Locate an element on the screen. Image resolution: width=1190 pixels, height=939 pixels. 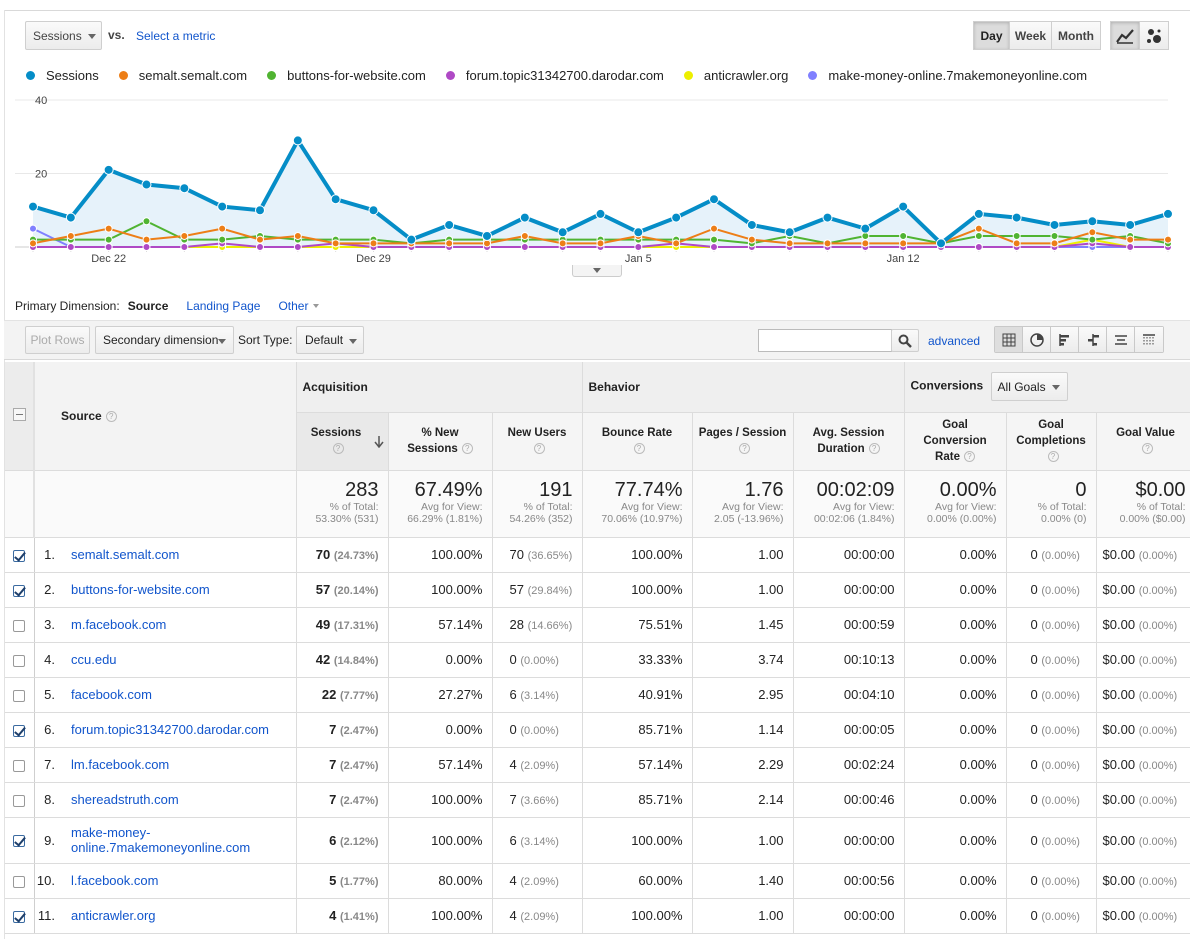
term-cloud-button is located at coordinates (1121, 339).